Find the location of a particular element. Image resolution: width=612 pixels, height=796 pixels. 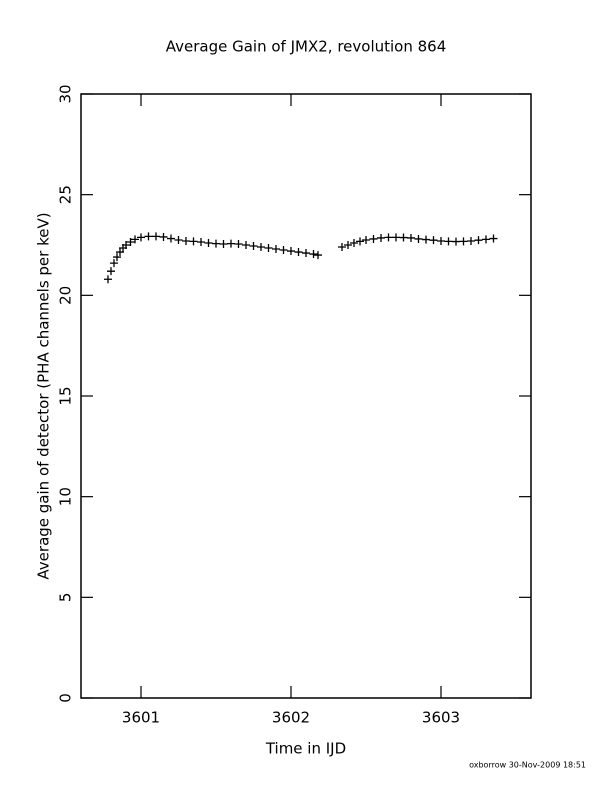

y-tick-label: 20 is located at coordinates (66, 295).